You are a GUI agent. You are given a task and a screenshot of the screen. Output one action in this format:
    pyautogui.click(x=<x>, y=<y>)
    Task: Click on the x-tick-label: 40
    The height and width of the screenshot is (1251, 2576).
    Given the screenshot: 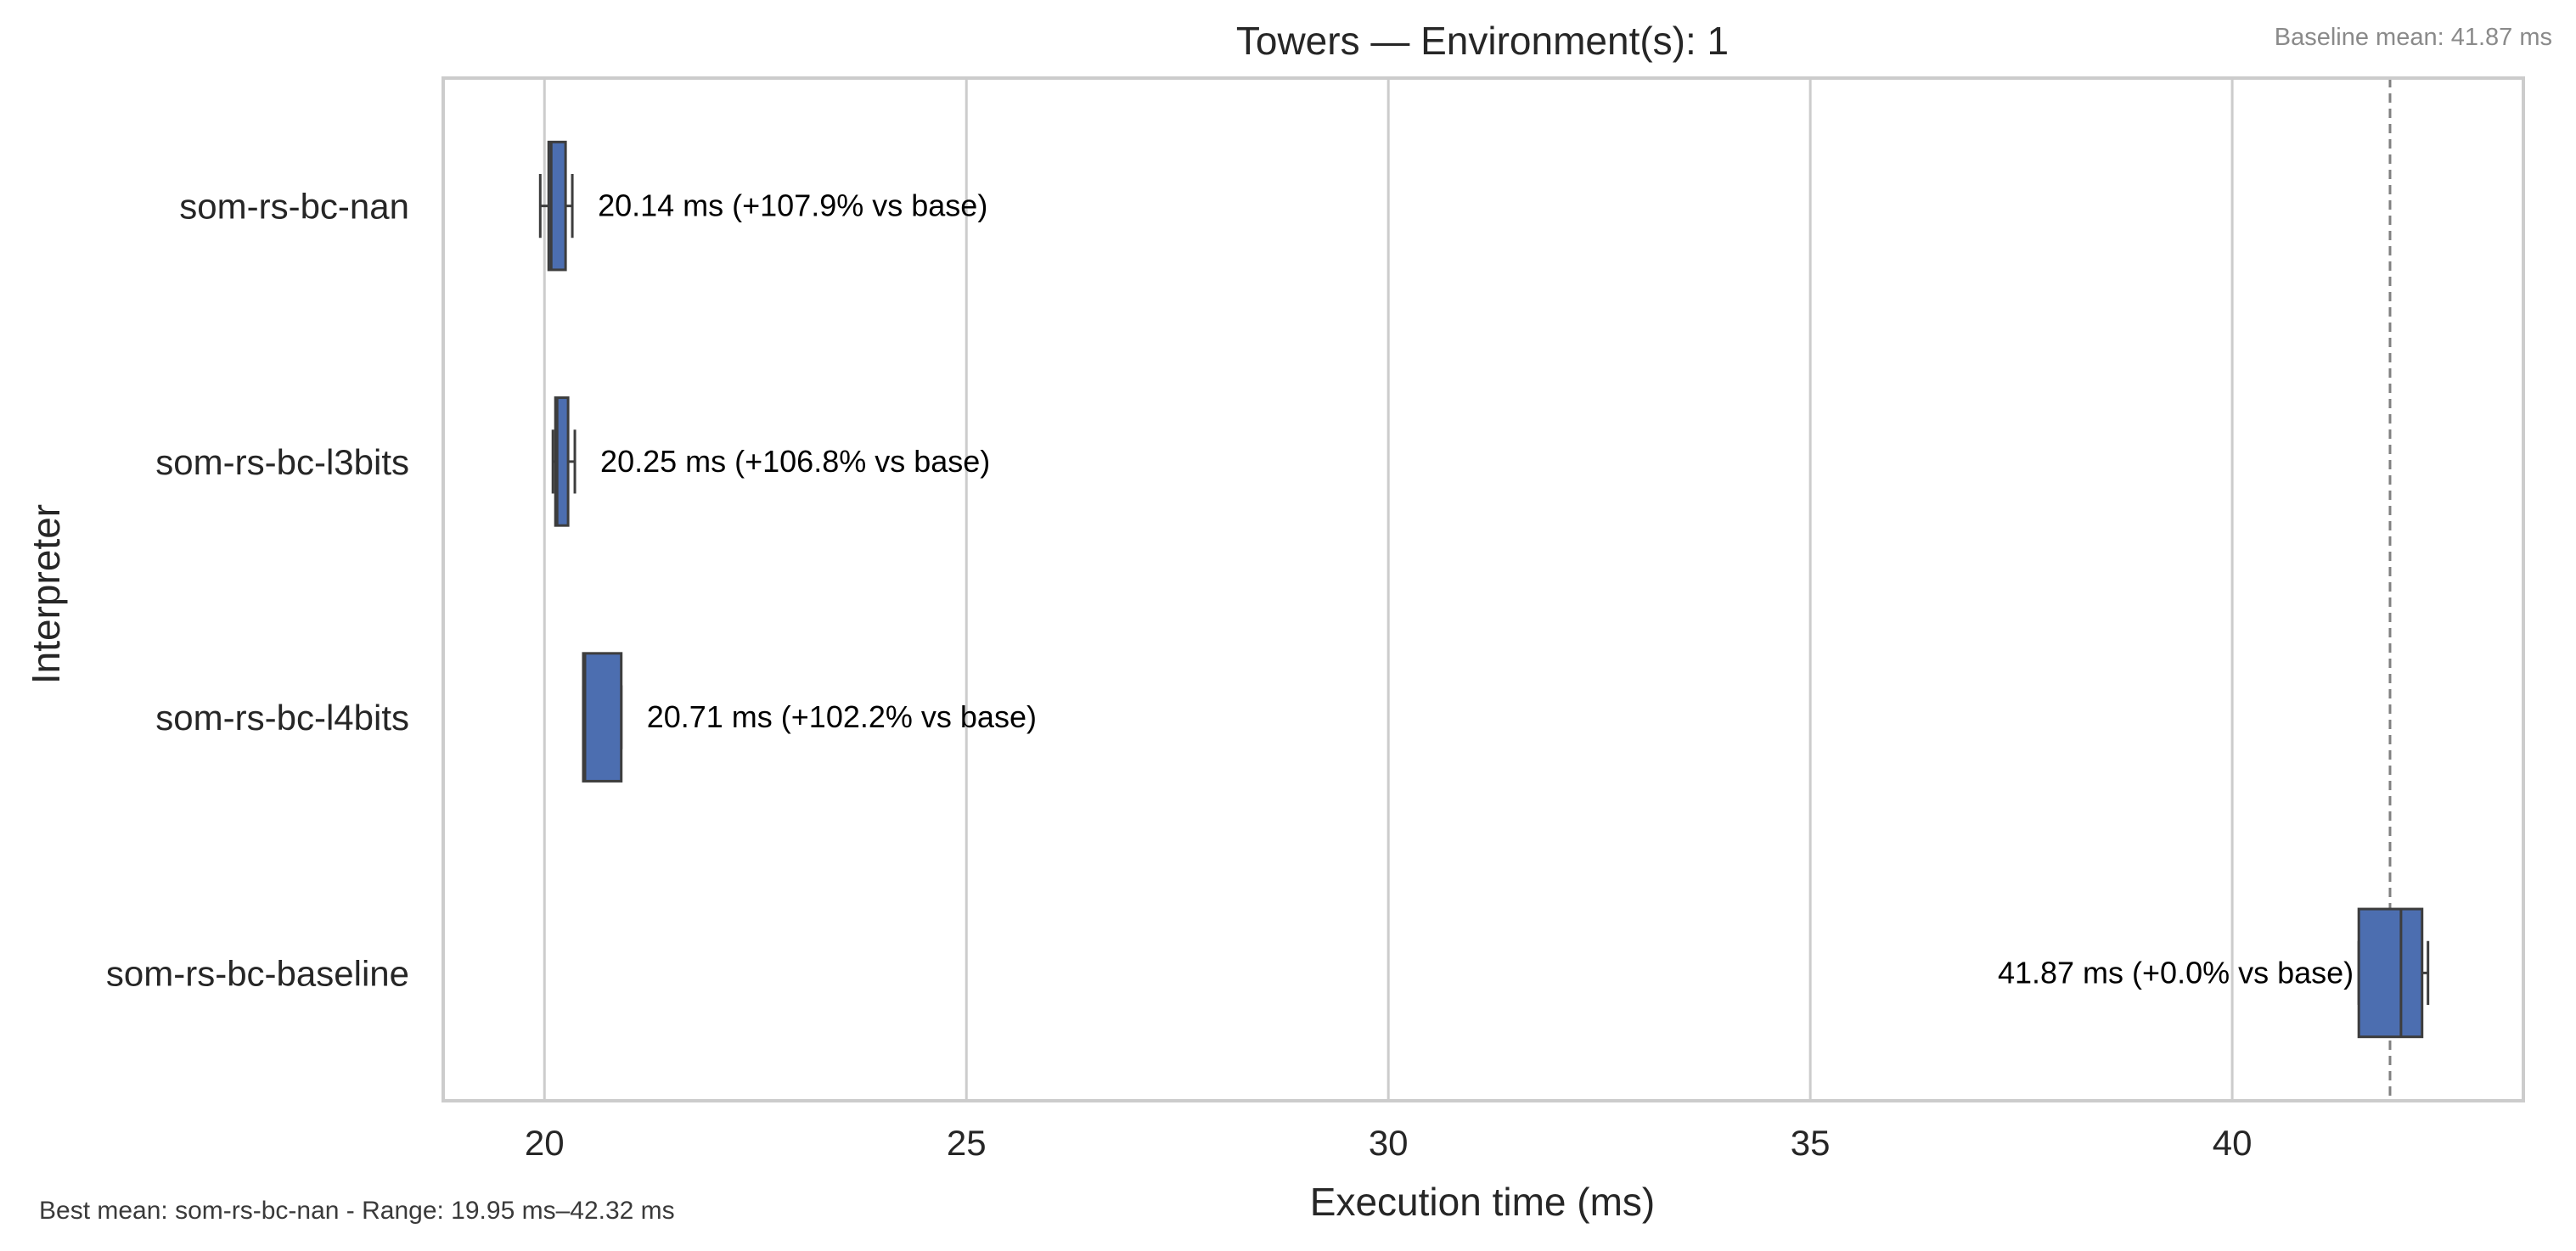 What is the action you would take?
    pyautogui.click(x=2233, y=1143)
    